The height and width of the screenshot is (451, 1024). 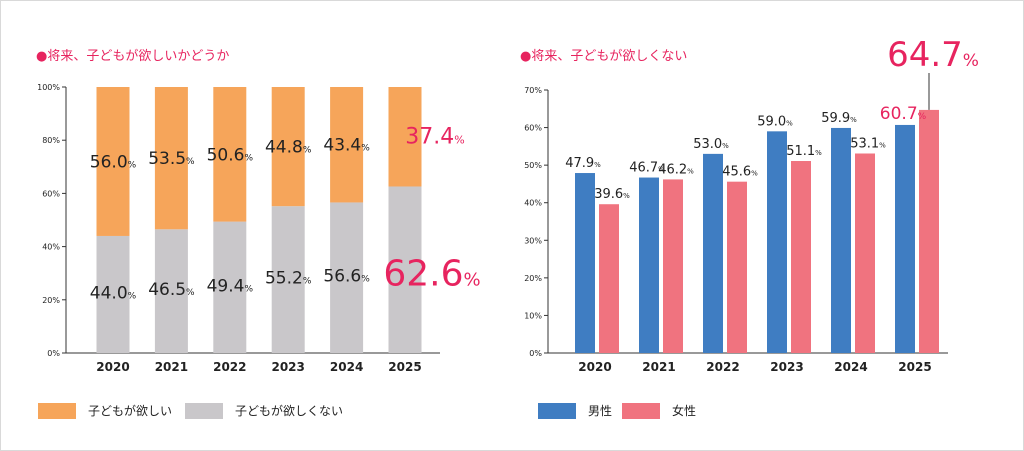 I want to click on x-tick-label-left: 2023, so click(x=287, y=367).